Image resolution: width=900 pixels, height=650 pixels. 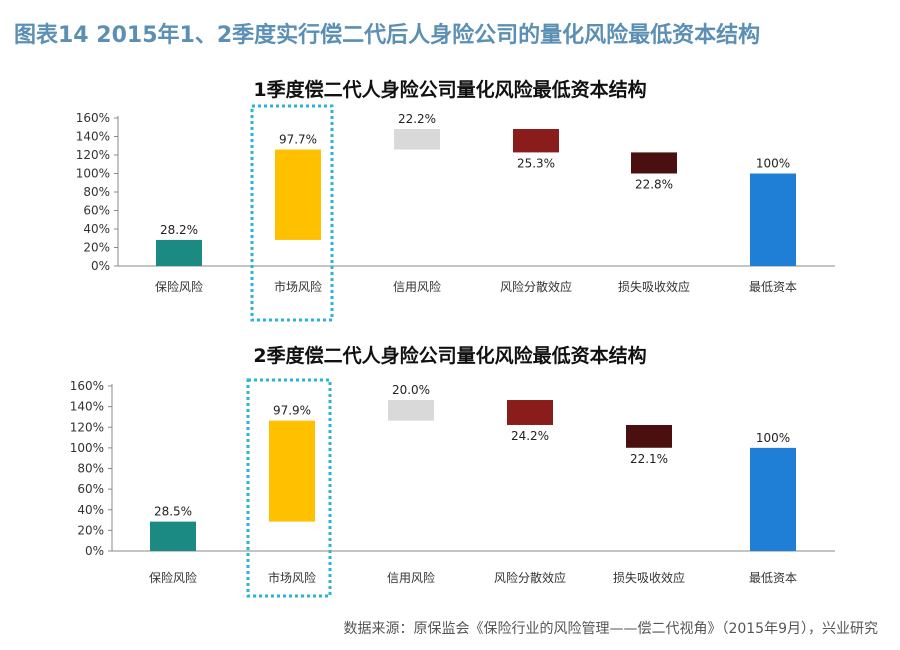 What do you see at coordinates (179, 230) in the screenshot?
I see `data-label: 28.2%` at bounding box center [179, 230].